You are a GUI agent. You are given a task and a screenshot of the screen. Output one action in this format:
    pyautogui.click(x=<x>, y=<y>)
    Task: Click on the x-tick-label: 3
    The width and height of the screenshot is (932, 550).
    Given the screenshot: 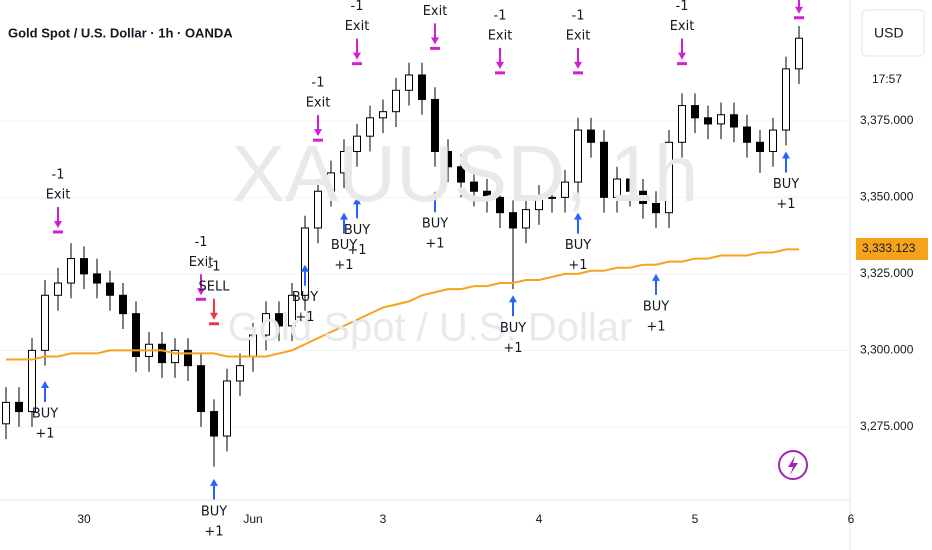 What is the action you would take?
    pyautogui.click(x=383, y=519)
    